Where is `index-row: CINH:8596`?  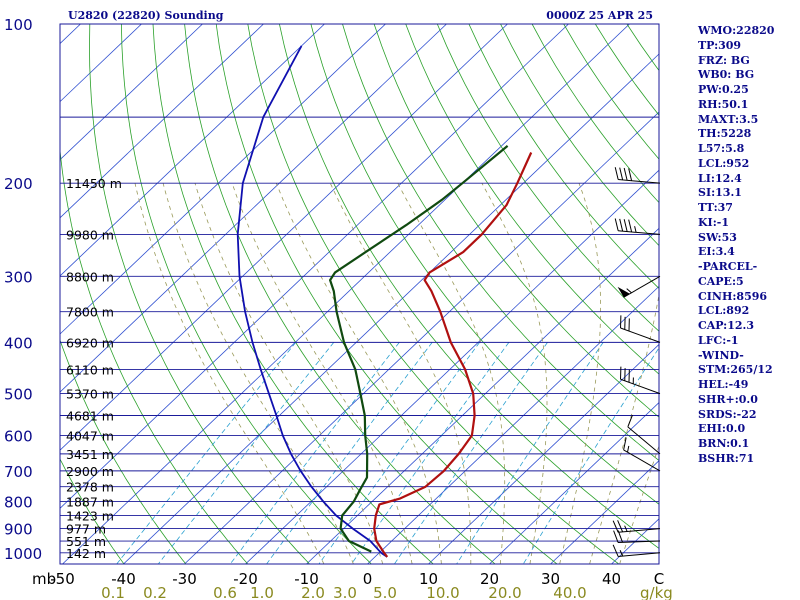
index-row: CINH:8596 is located at coordinates (733, 296).